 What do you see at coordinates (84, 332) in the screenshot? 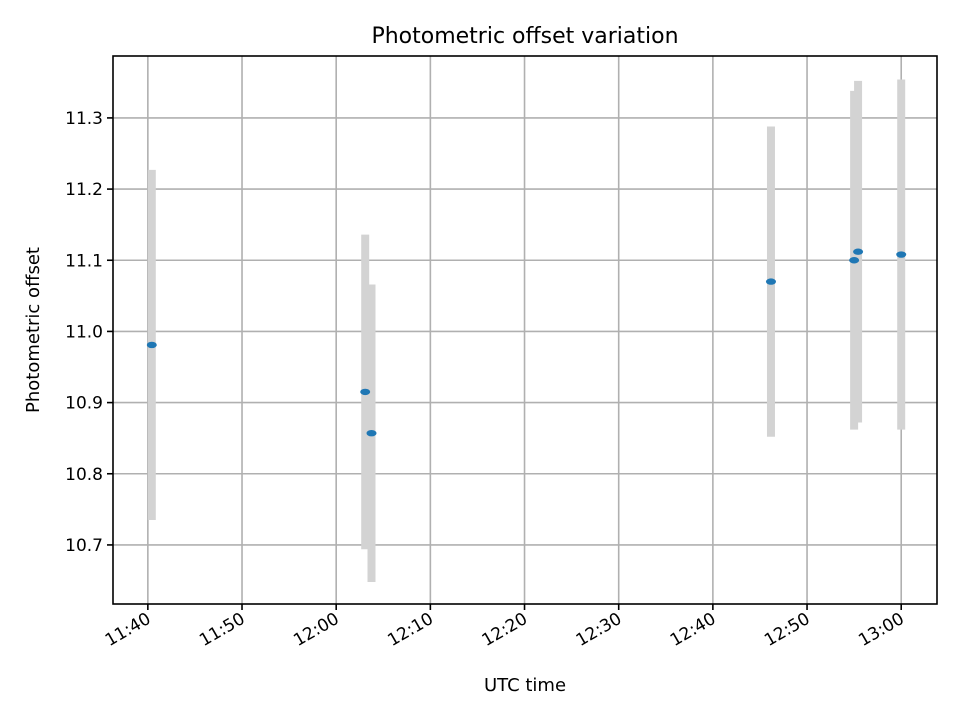
I see `y-tick-label: 11.0` at bounding box center [84, 332].